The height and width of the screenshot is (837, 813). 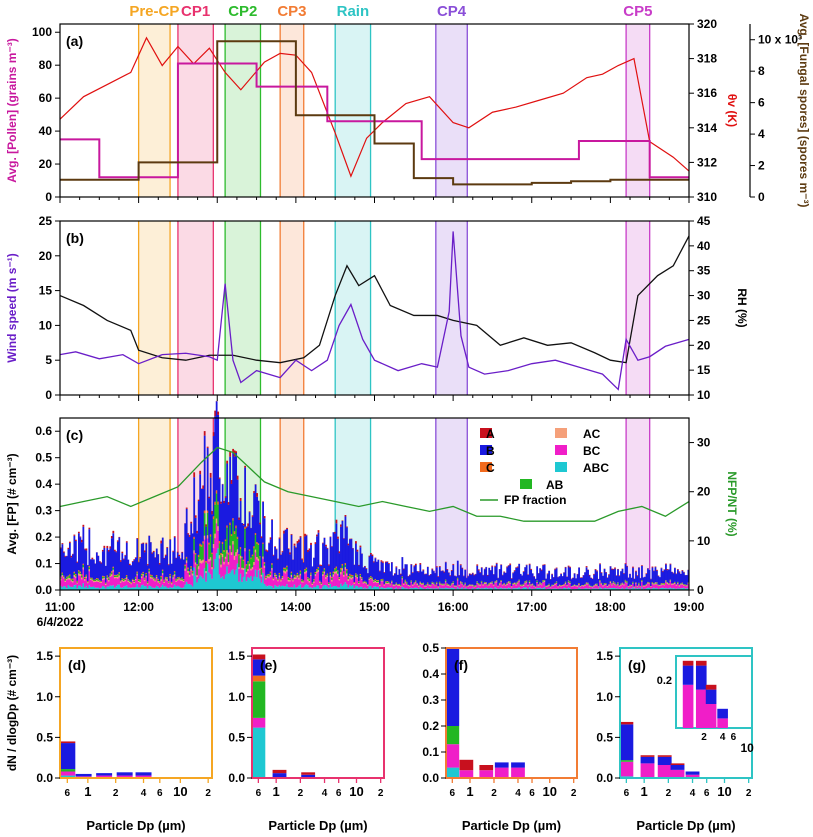 I want to click on size-bar-a, so click(x=258, y=657).